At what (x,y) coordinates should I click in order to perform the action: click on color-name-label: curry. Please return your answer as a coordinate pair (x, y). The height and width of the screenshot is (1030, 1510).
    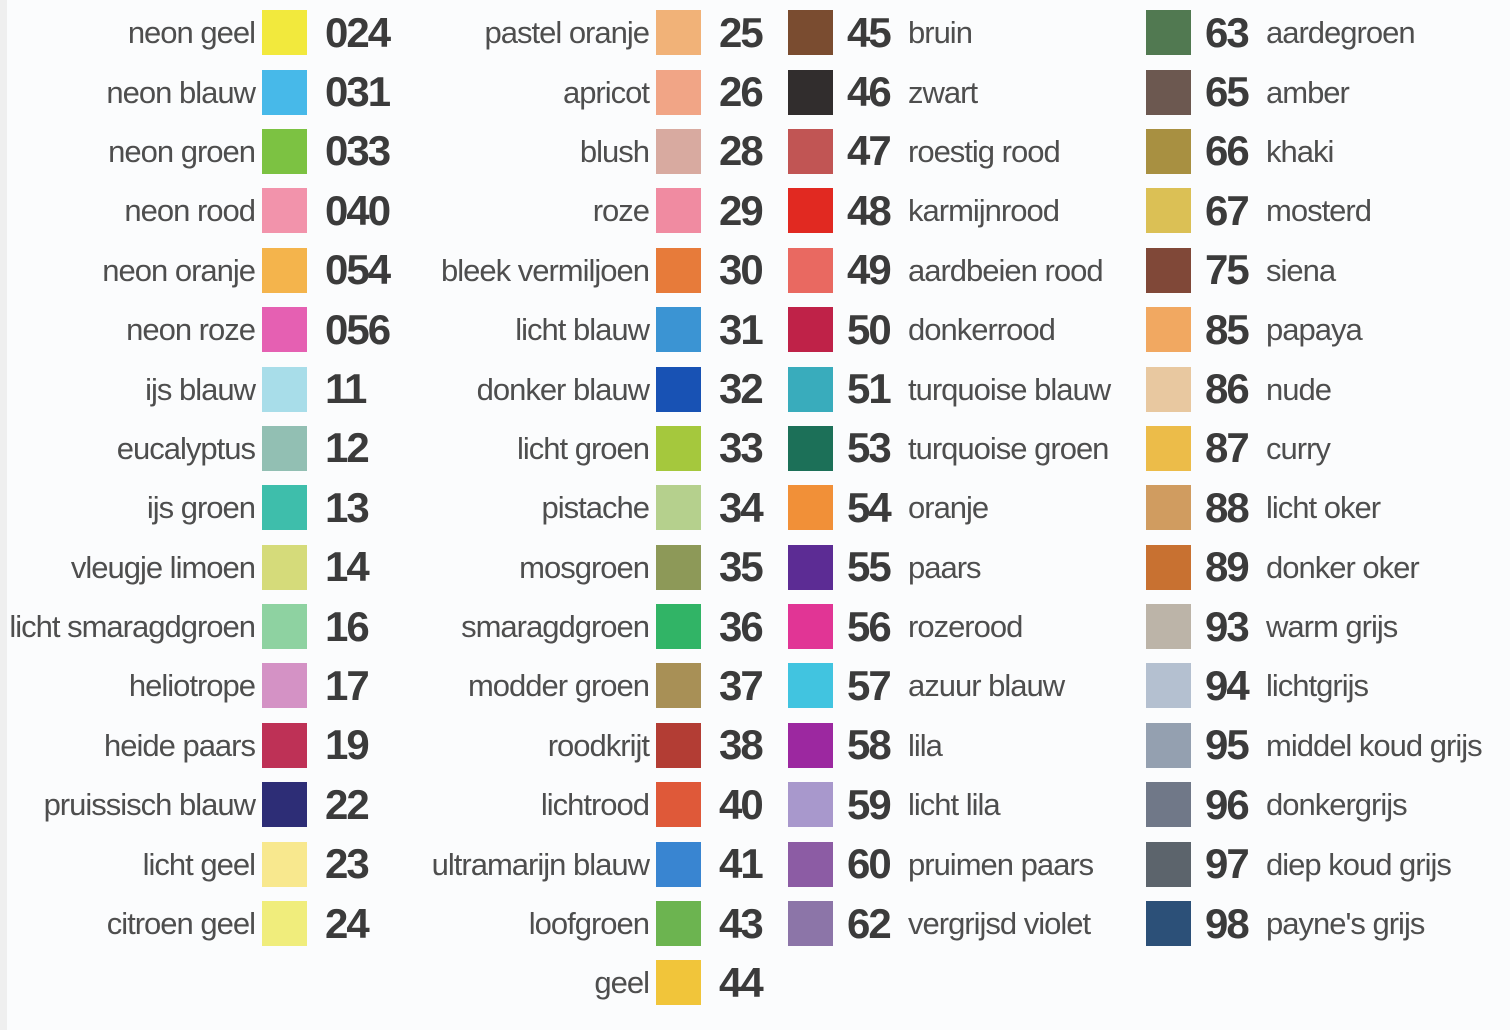
    Looking at the image, I should click on (1298, 448).